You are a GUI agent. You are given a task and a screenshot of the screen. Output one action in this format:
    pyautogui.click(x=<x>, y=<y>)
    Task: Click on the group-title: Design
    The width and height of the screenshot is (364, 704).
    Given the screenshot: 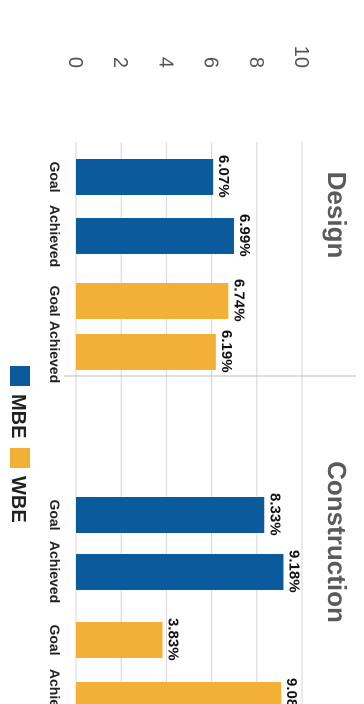 What is the action you would take?
    pyautogui.click(x=337, y=215)
    